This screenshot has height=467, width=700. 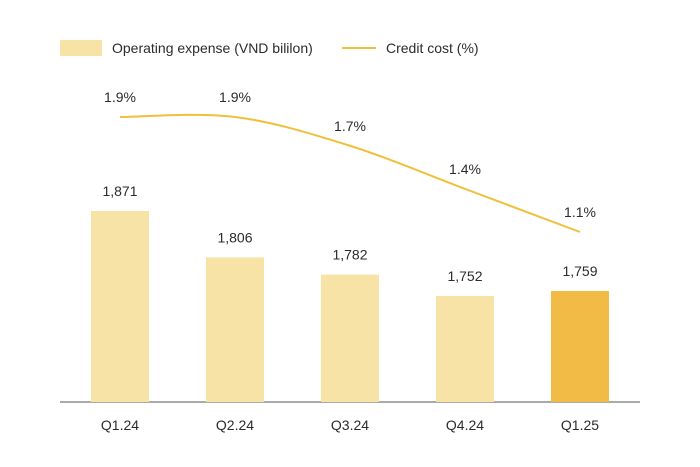 I want to click on credit-cost-label: 1.1%, so click(x=580, y=212).